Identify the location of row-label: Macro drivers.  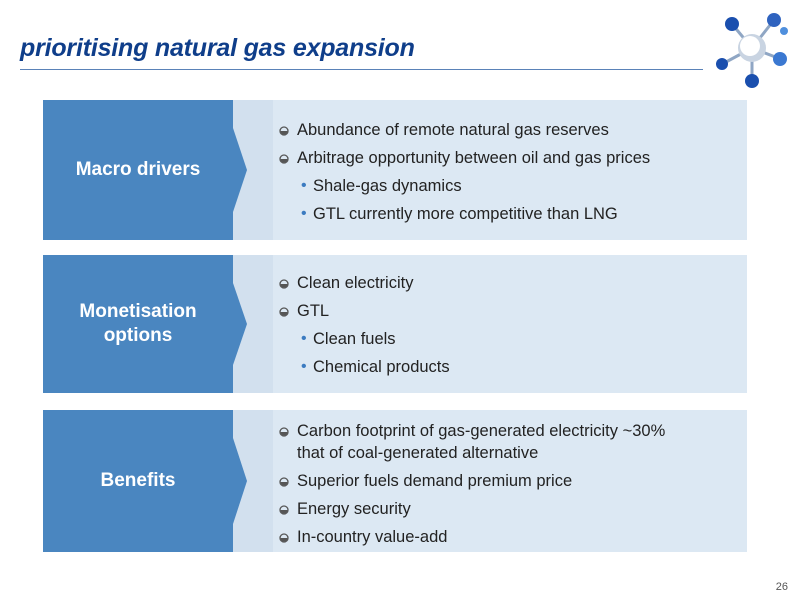
(138, 170).